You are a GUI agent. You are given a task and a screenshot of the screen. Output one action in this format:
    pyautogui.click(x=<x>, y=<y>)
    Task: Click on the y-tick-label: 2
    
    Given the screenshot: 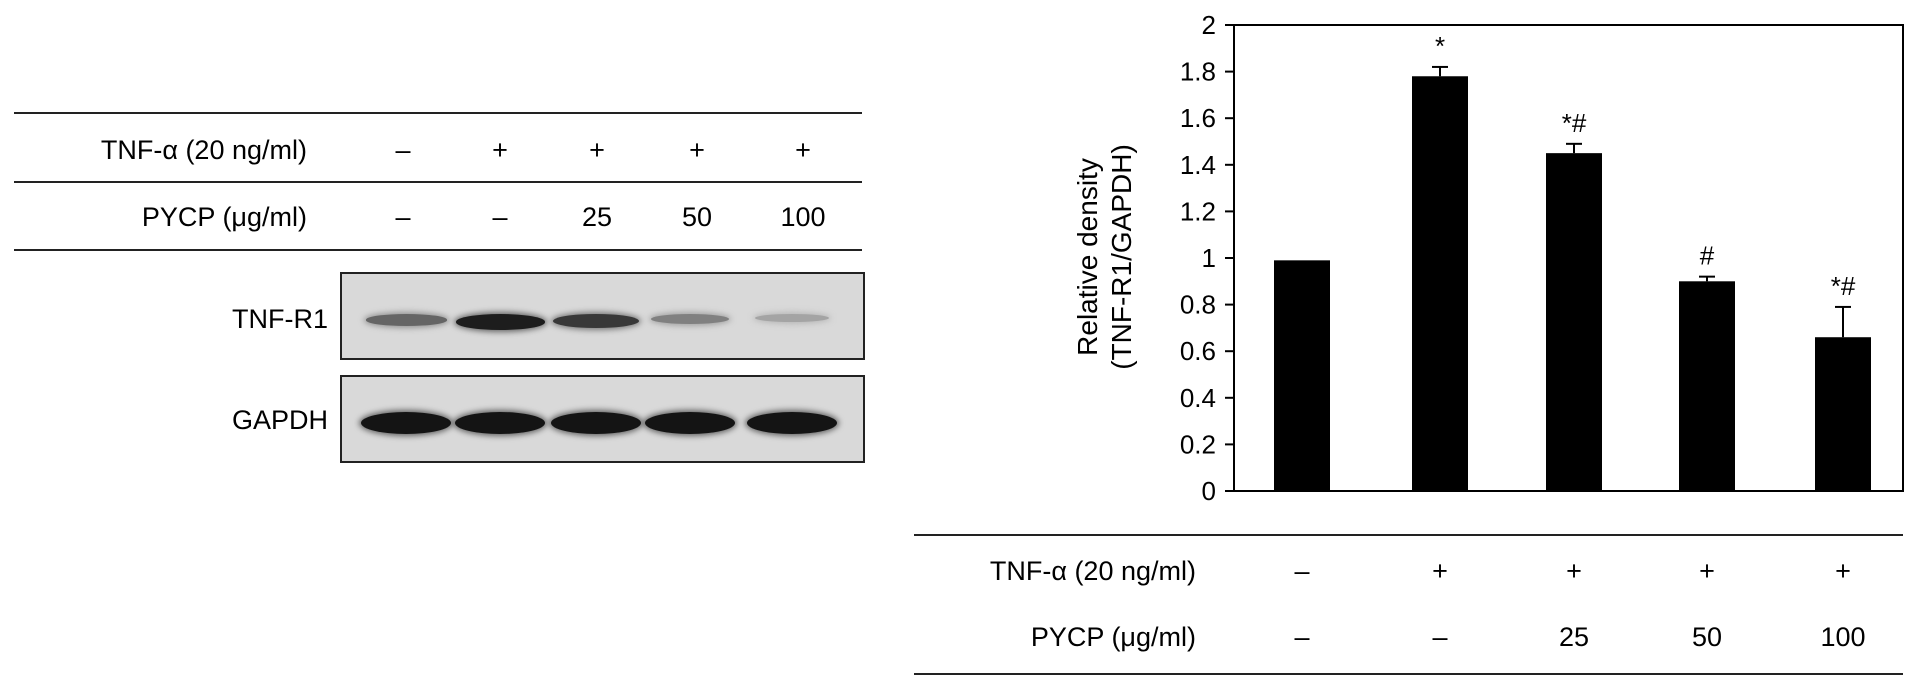 What is the action you would take?
    pyautogui.click(x=1209, y=25)
    